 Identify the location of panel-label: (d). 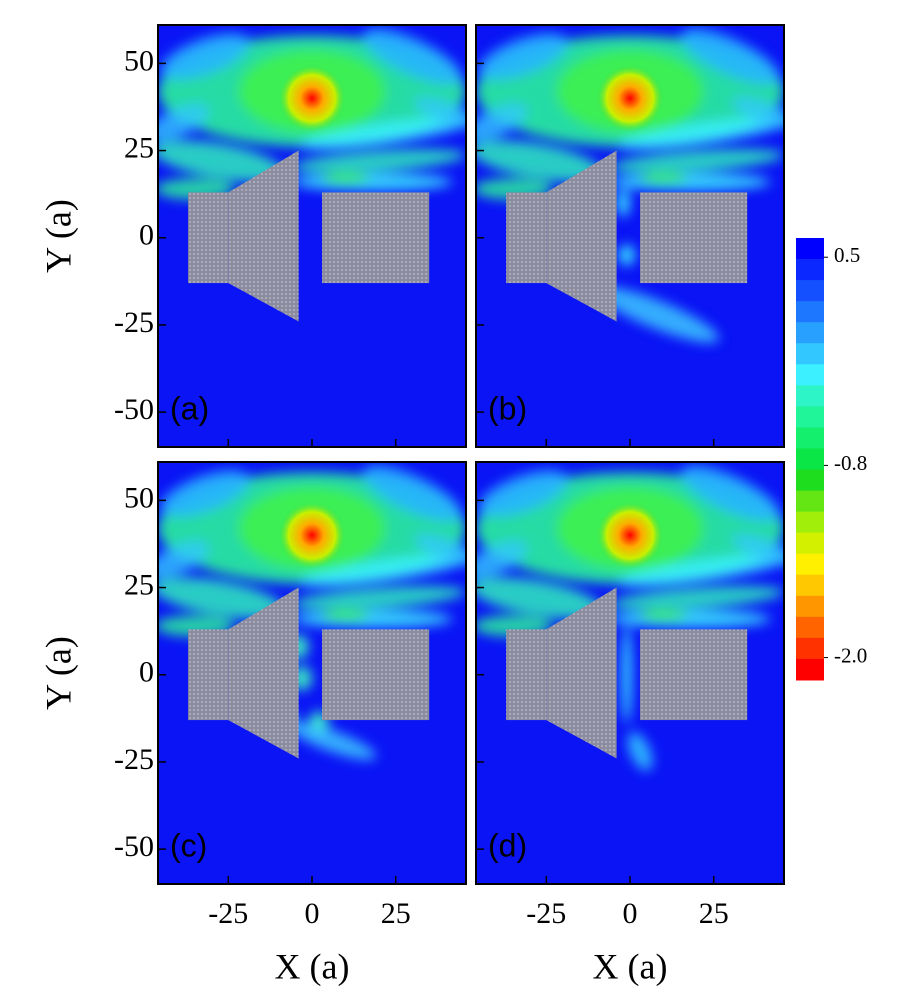
(507, 845).